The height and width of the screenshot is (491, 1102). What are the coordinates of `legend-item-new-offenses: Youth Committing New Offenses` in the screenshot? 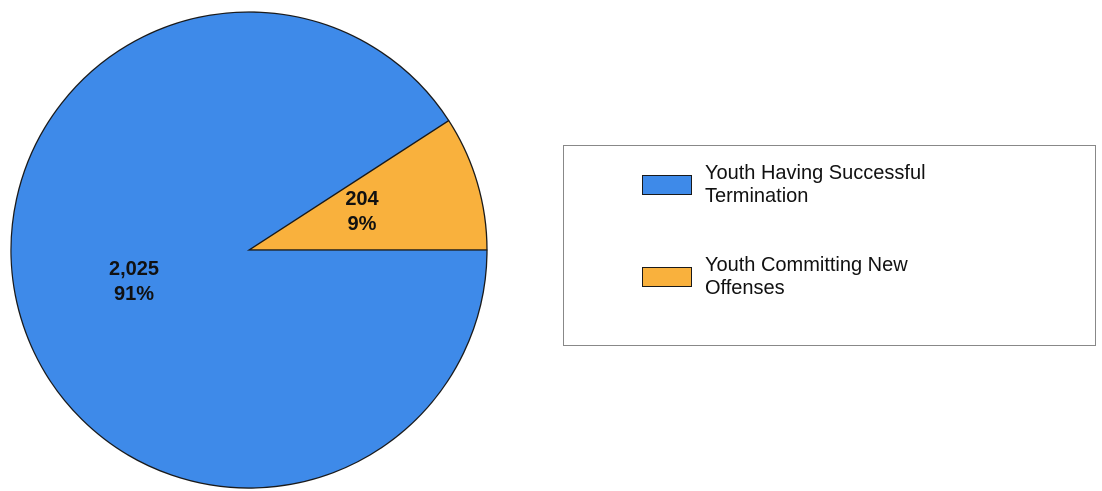 It's located at (852, 277).